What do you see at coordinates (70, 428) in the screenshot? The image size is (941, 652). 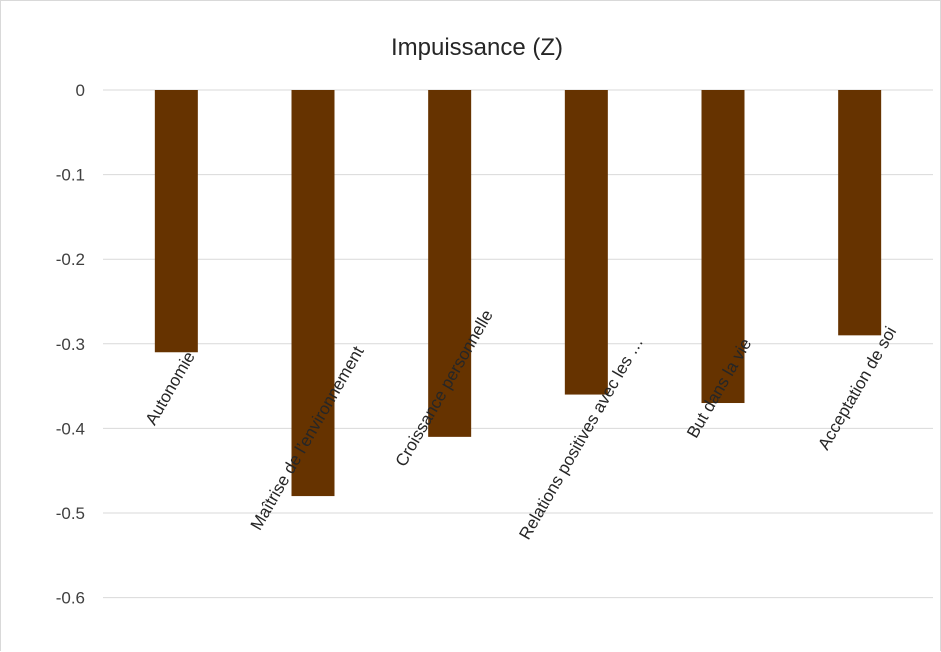 I see `y-tick-label: -0.4` at bounding box center [70, 428].